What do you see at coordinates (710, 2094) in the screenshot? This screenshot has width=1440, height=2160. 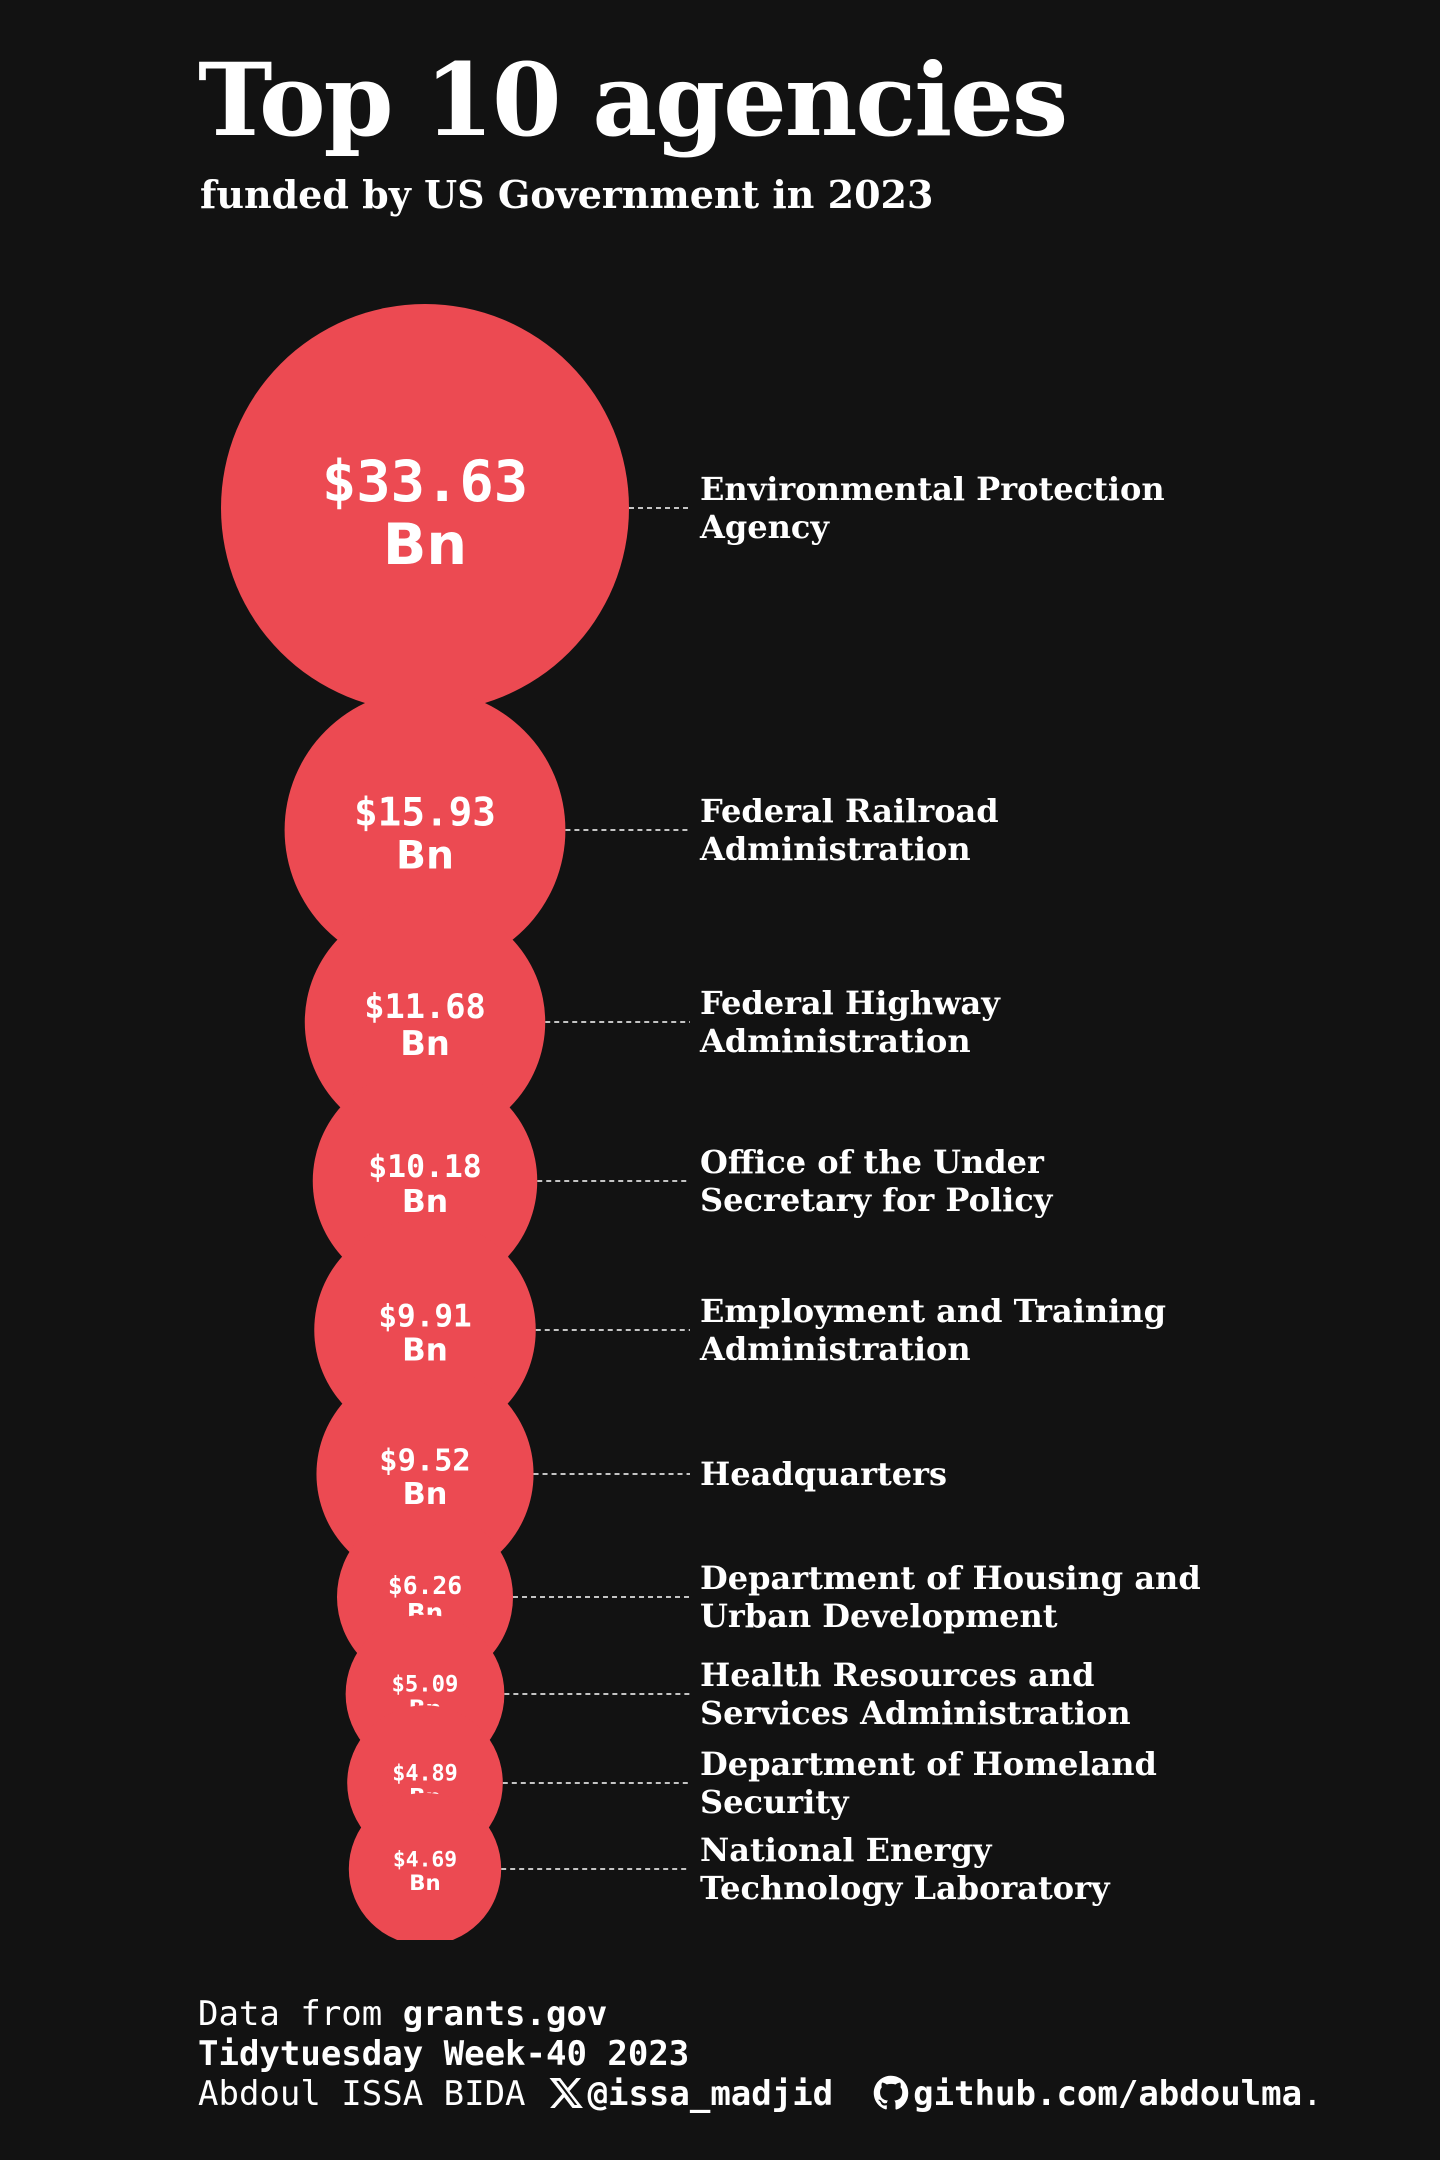 I see `twitter-handle: @issa_madjid` at bounding box center [710, 2094].